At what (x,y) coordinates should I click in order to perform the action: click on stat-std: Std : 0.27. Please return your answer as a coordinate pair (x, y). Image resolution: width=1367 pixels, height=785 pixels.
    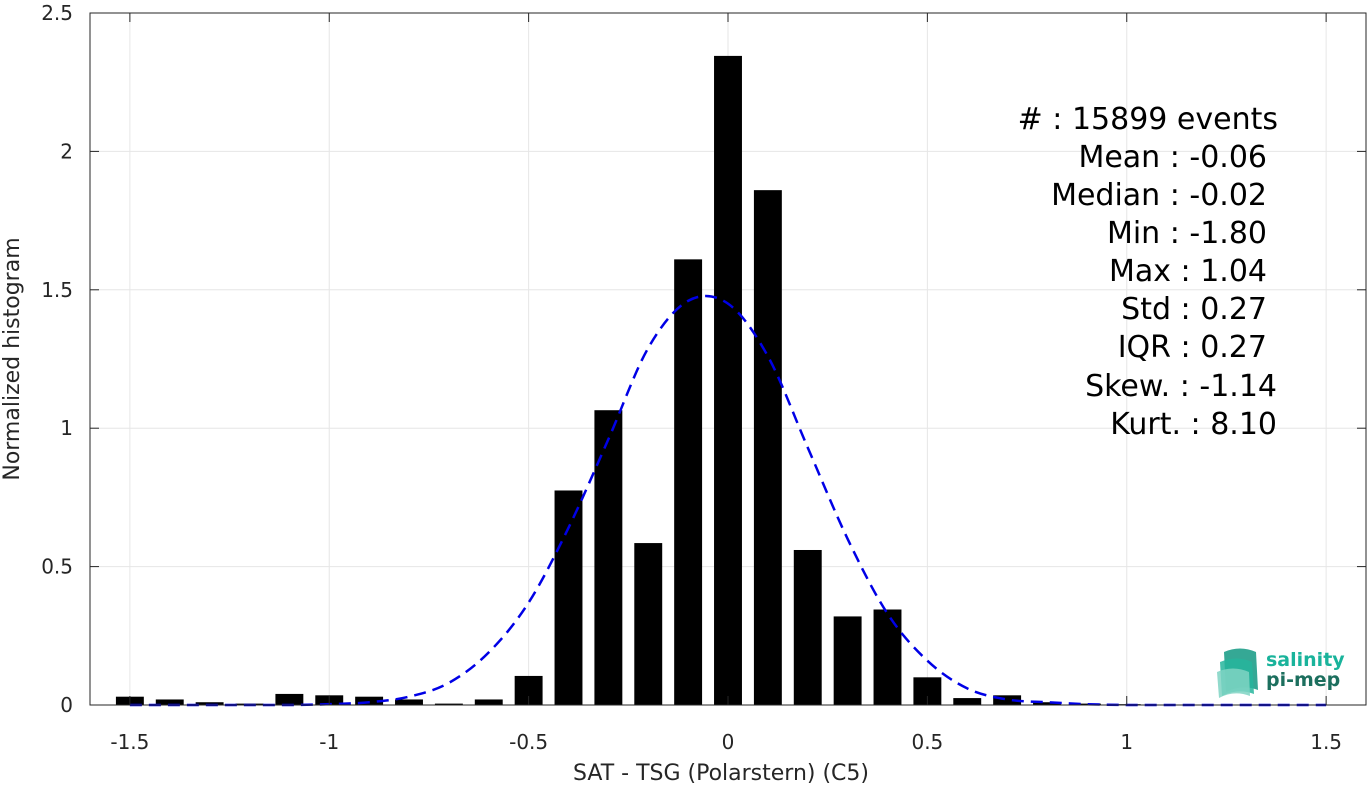
    Looking at the image, I should click on (1194, 309).